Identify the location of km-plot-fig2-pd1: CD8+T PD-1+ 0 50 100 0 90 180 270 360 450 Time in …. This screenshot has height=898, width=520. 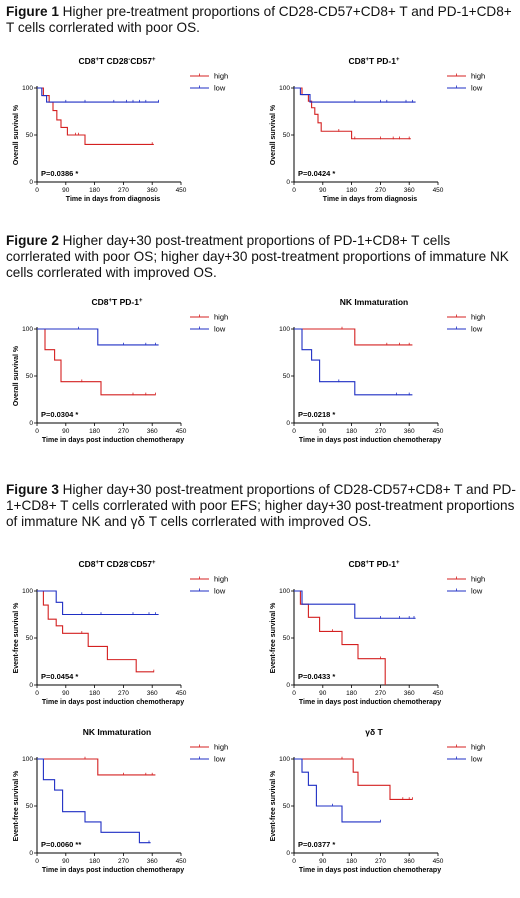
(125, 373).